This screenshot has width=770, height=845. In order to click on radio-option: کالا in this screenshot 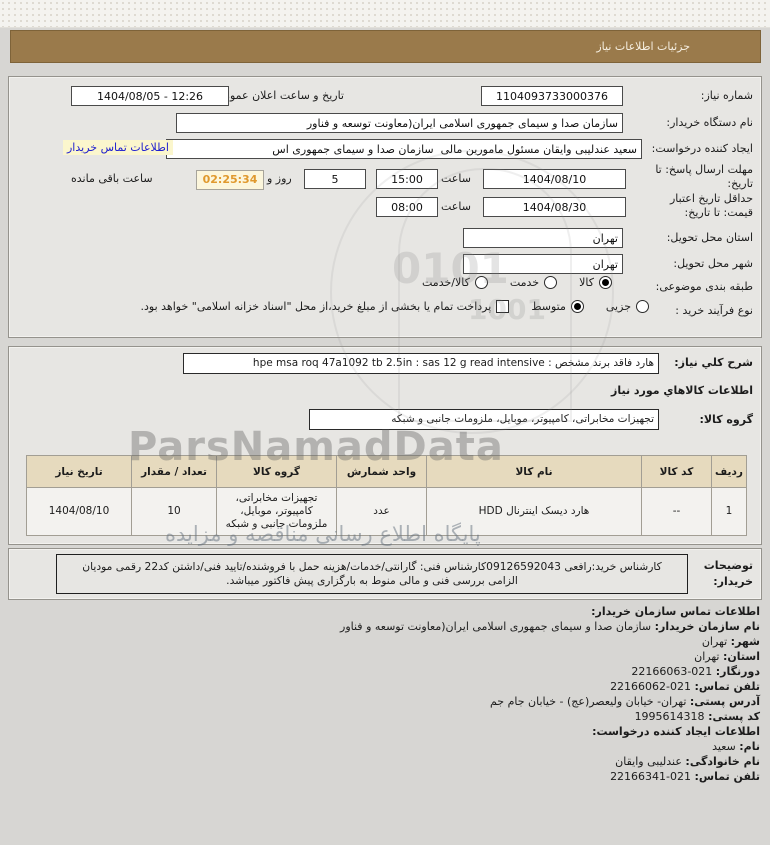, I will do `click(595, 282)`.